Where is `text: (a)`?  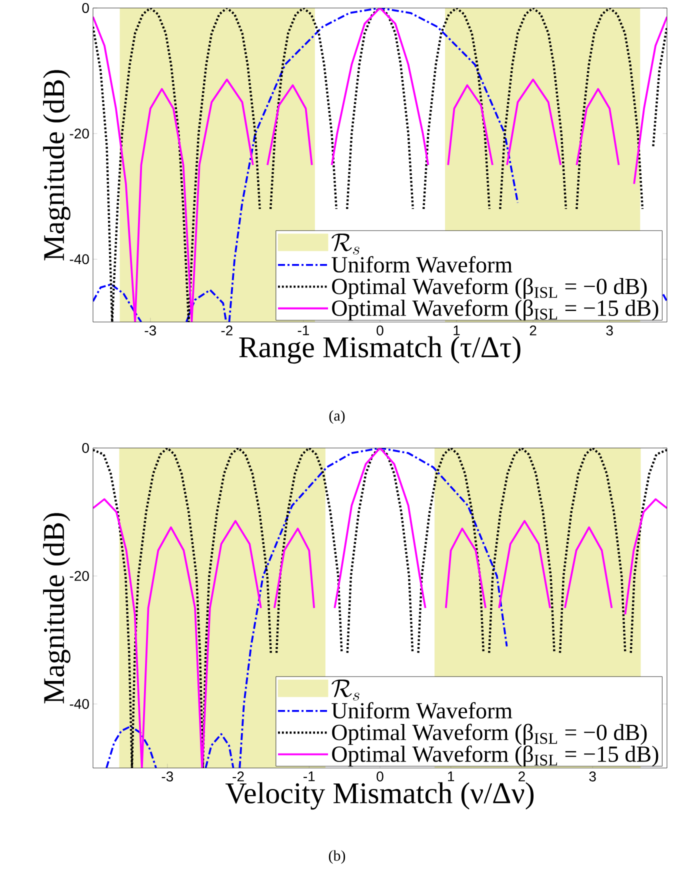 text: (a) is located at coordinates (337, 417).